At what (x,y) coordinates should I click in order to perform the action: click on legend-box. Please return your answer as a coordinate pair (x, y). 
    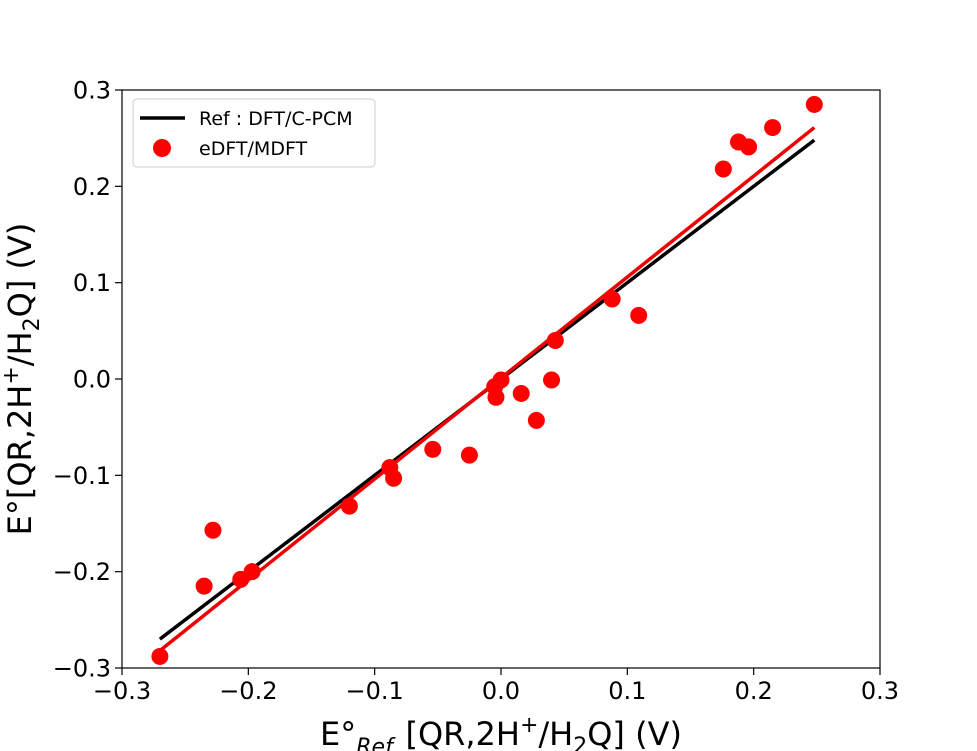
    Looking at the image, I should click on (254, 133).